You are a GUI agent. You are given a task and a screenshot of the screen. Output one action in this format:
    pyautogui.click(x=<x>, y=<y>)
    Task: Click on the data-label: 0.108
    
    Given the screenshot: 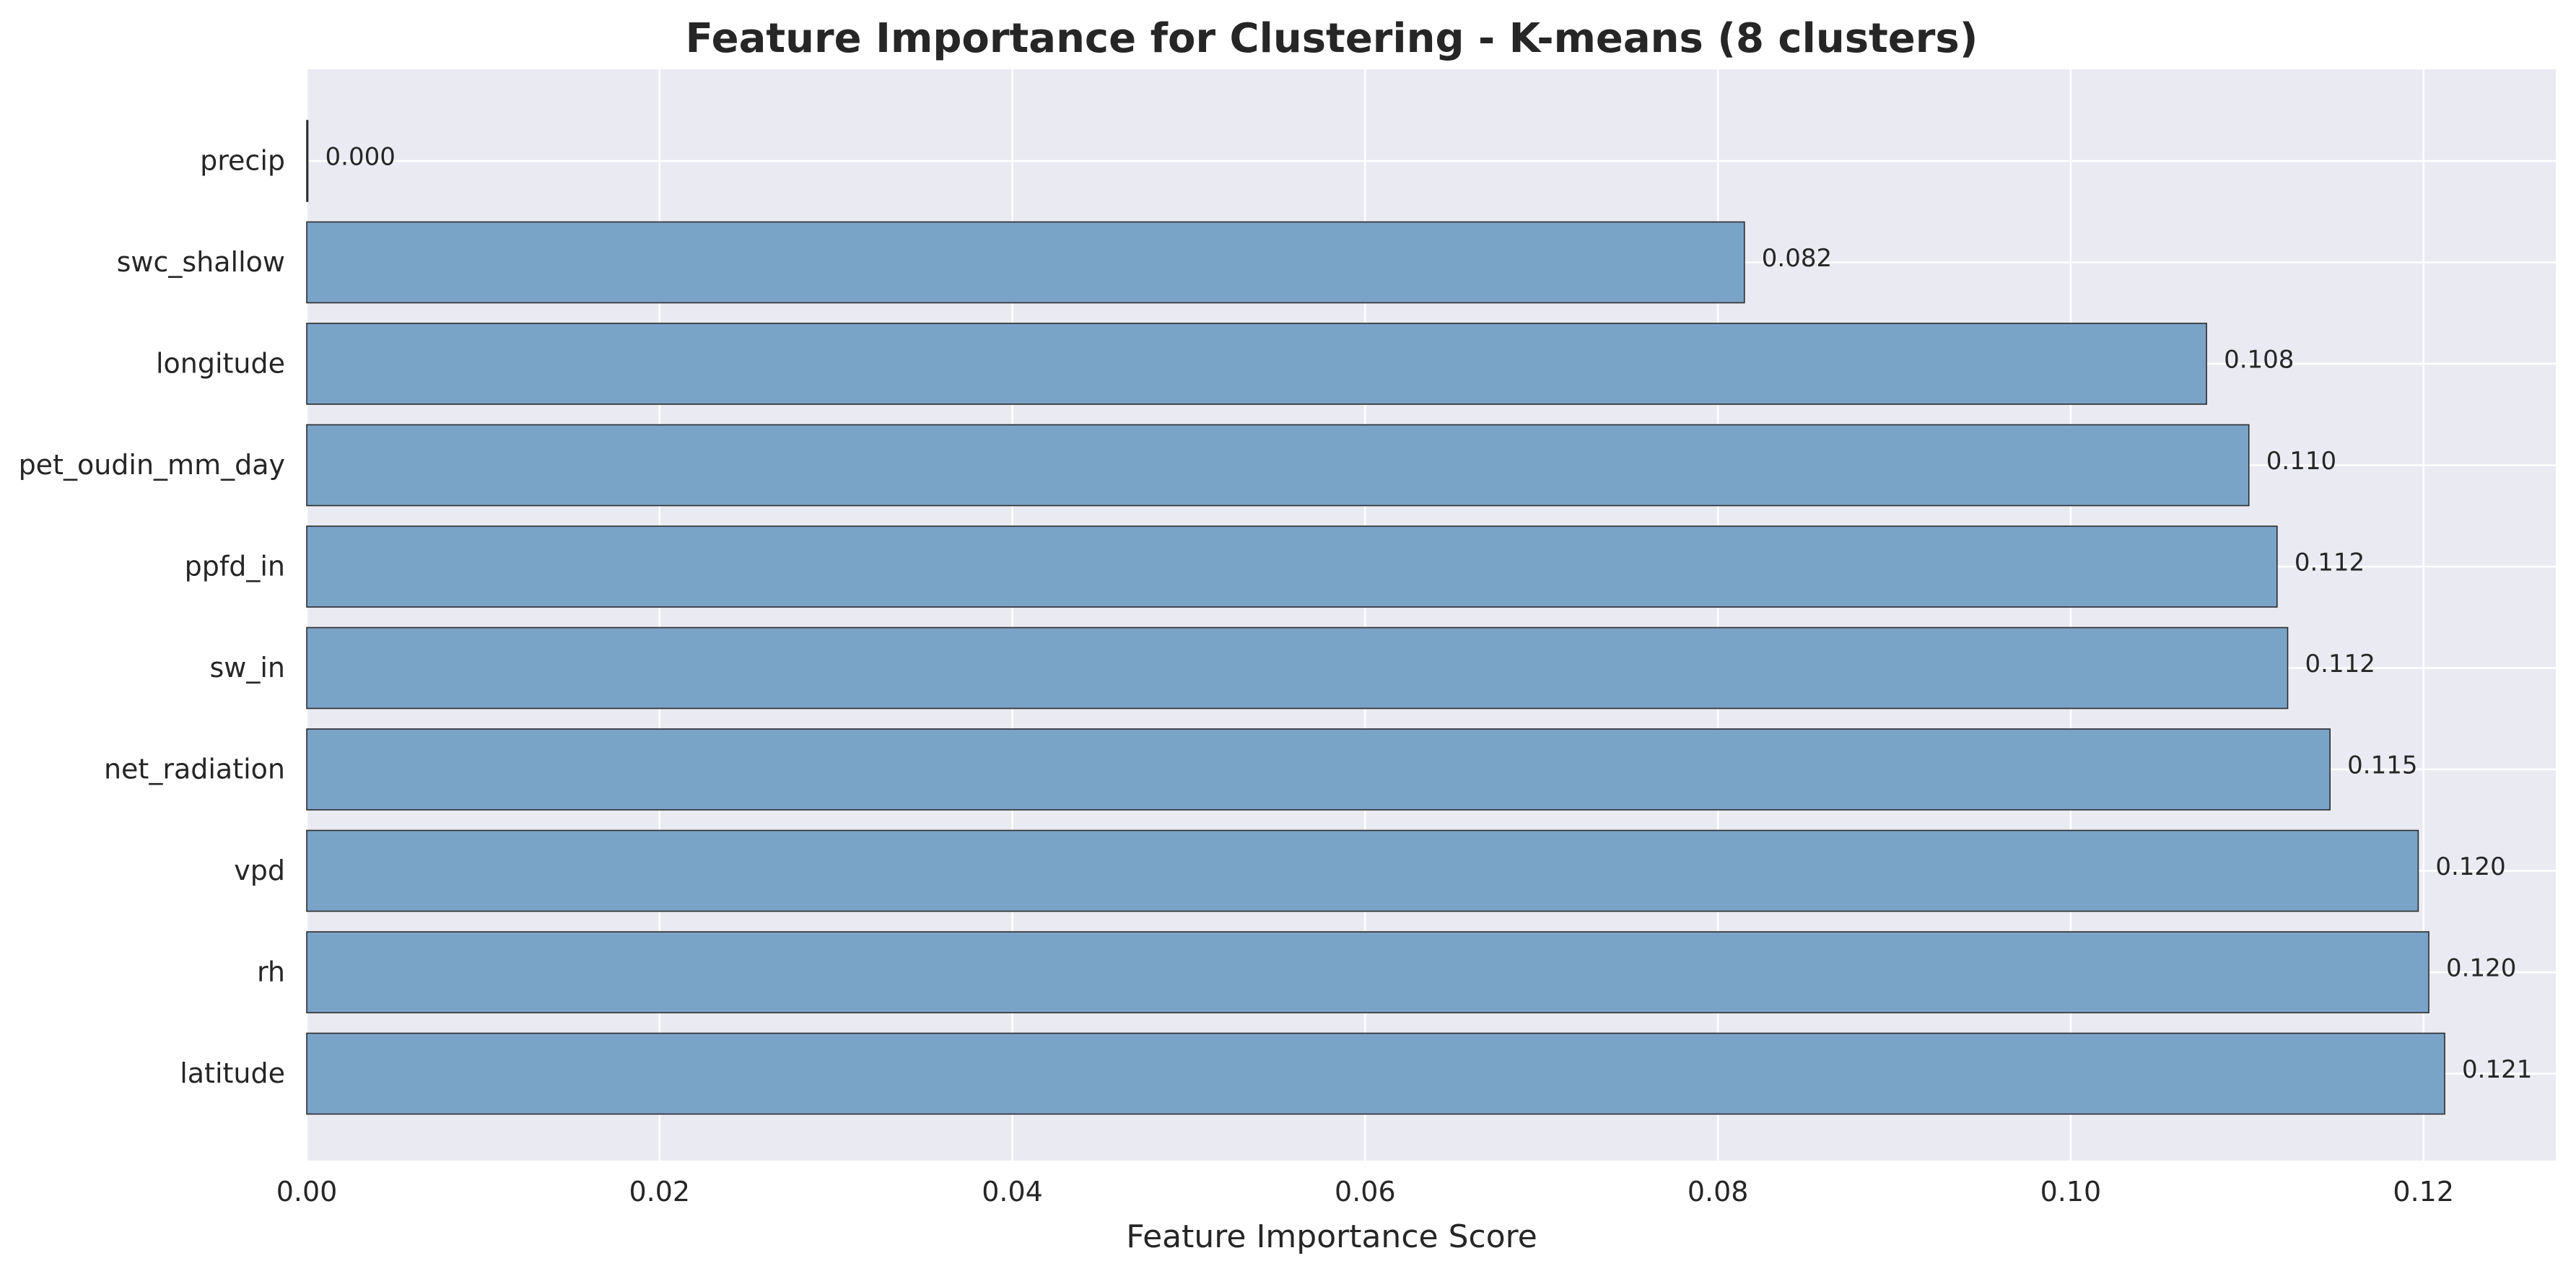 What is the action you would take?
    pyautogui.click(x=2259, y=360)
    